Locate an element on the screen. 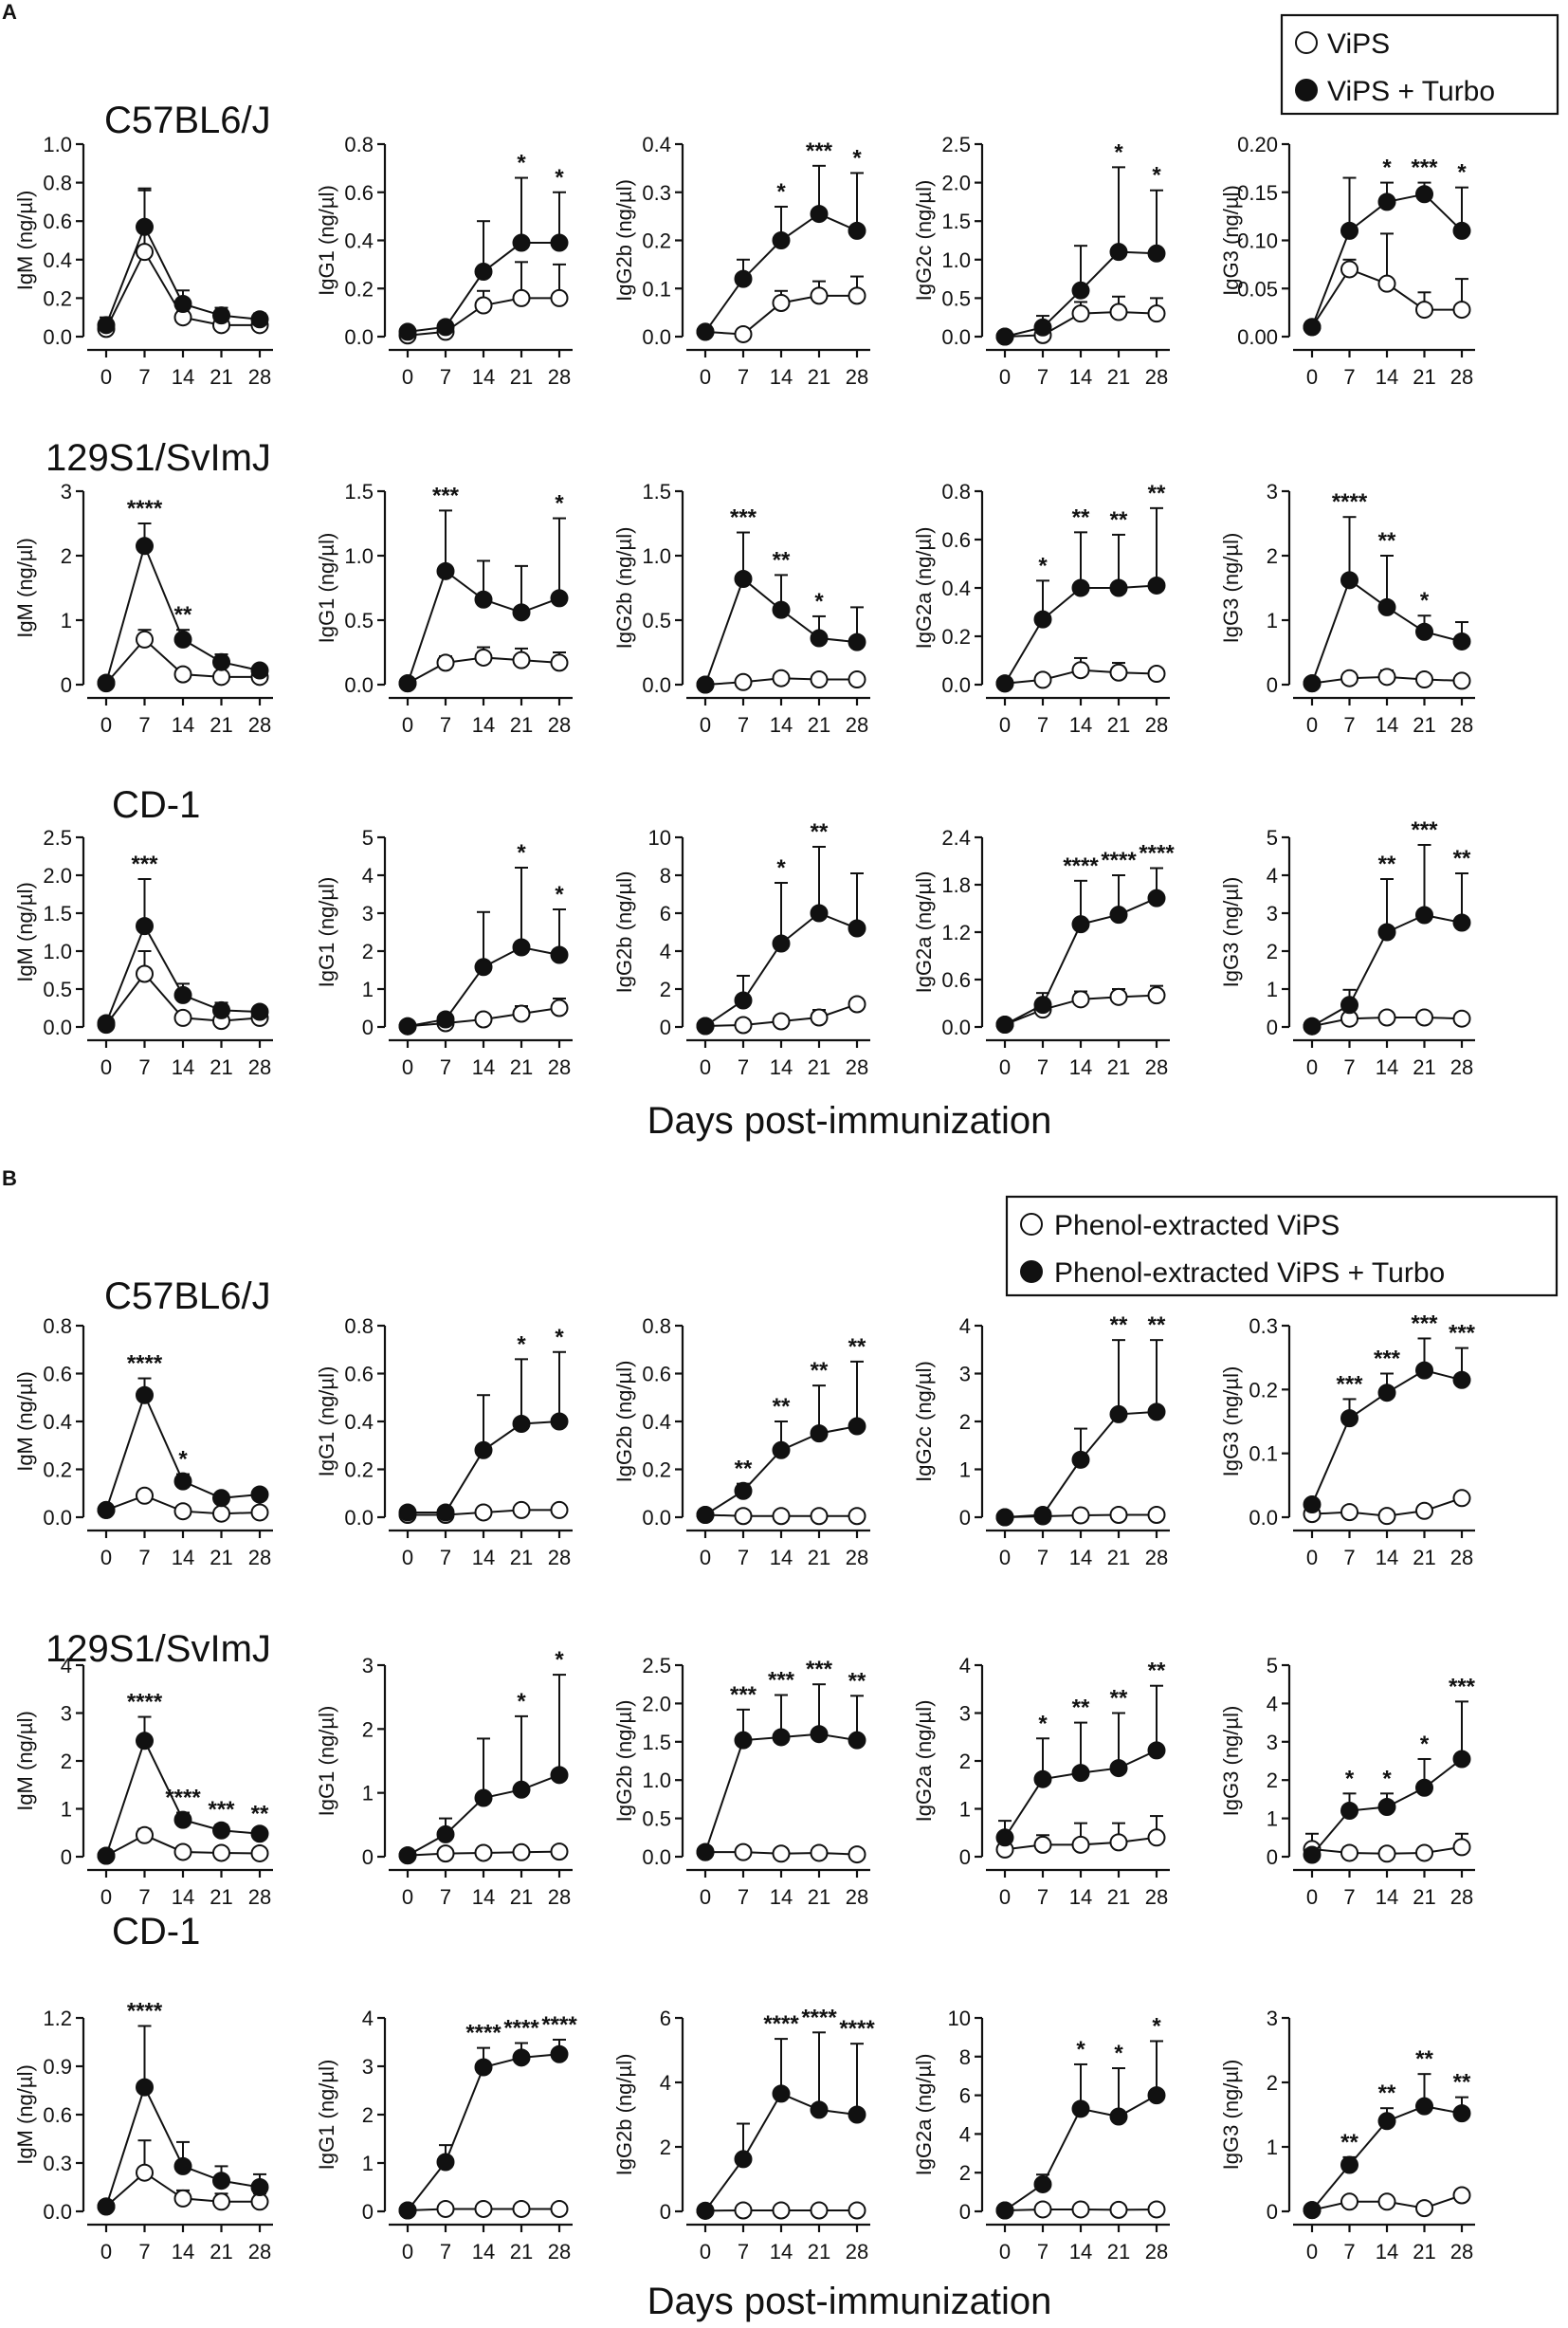 The image size is (1568, 2328). y-axis-label: IgM (ng/µl) is located at coordinates (25, 588).